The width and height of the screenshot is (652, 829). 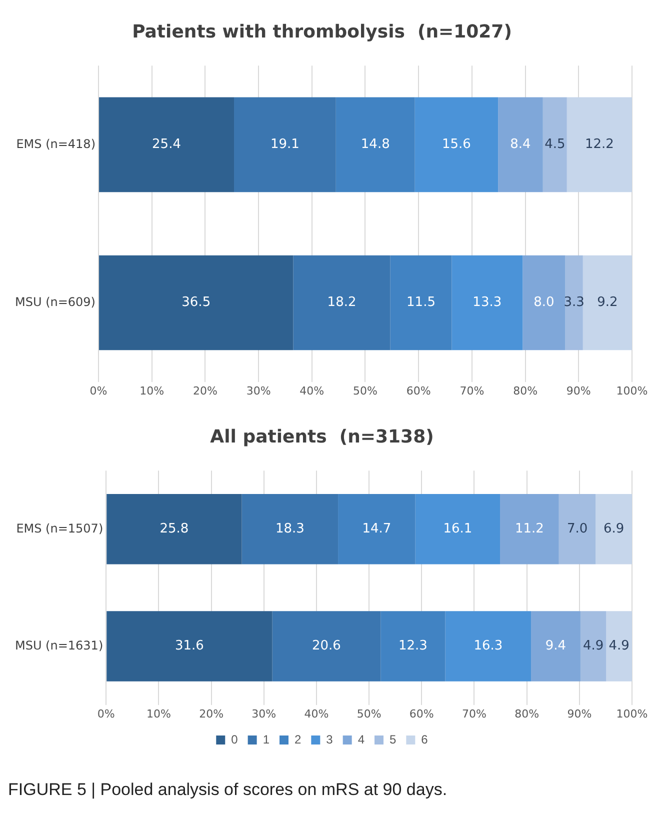 I want to click on legend-label: 3, so click(x=330, y=739).